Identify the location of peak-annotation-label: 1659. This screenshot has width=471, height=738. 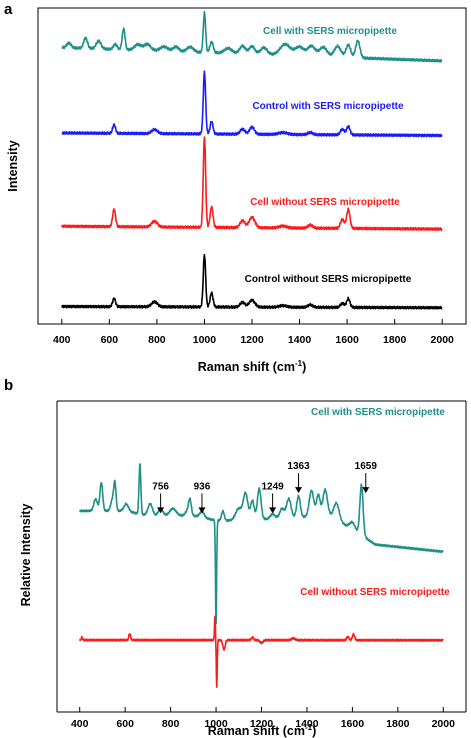
(366, 466).